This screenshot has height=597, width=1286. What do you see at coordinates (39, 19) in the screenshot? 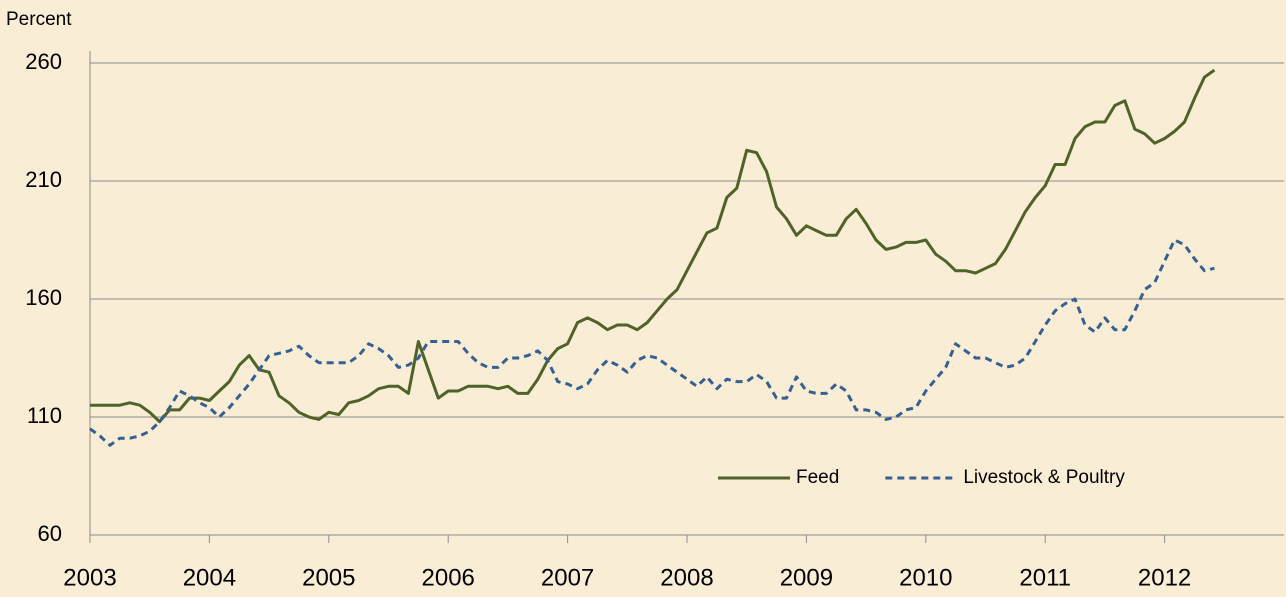
I see `y-axis-label: Percent` at bounding box center [39, 19].